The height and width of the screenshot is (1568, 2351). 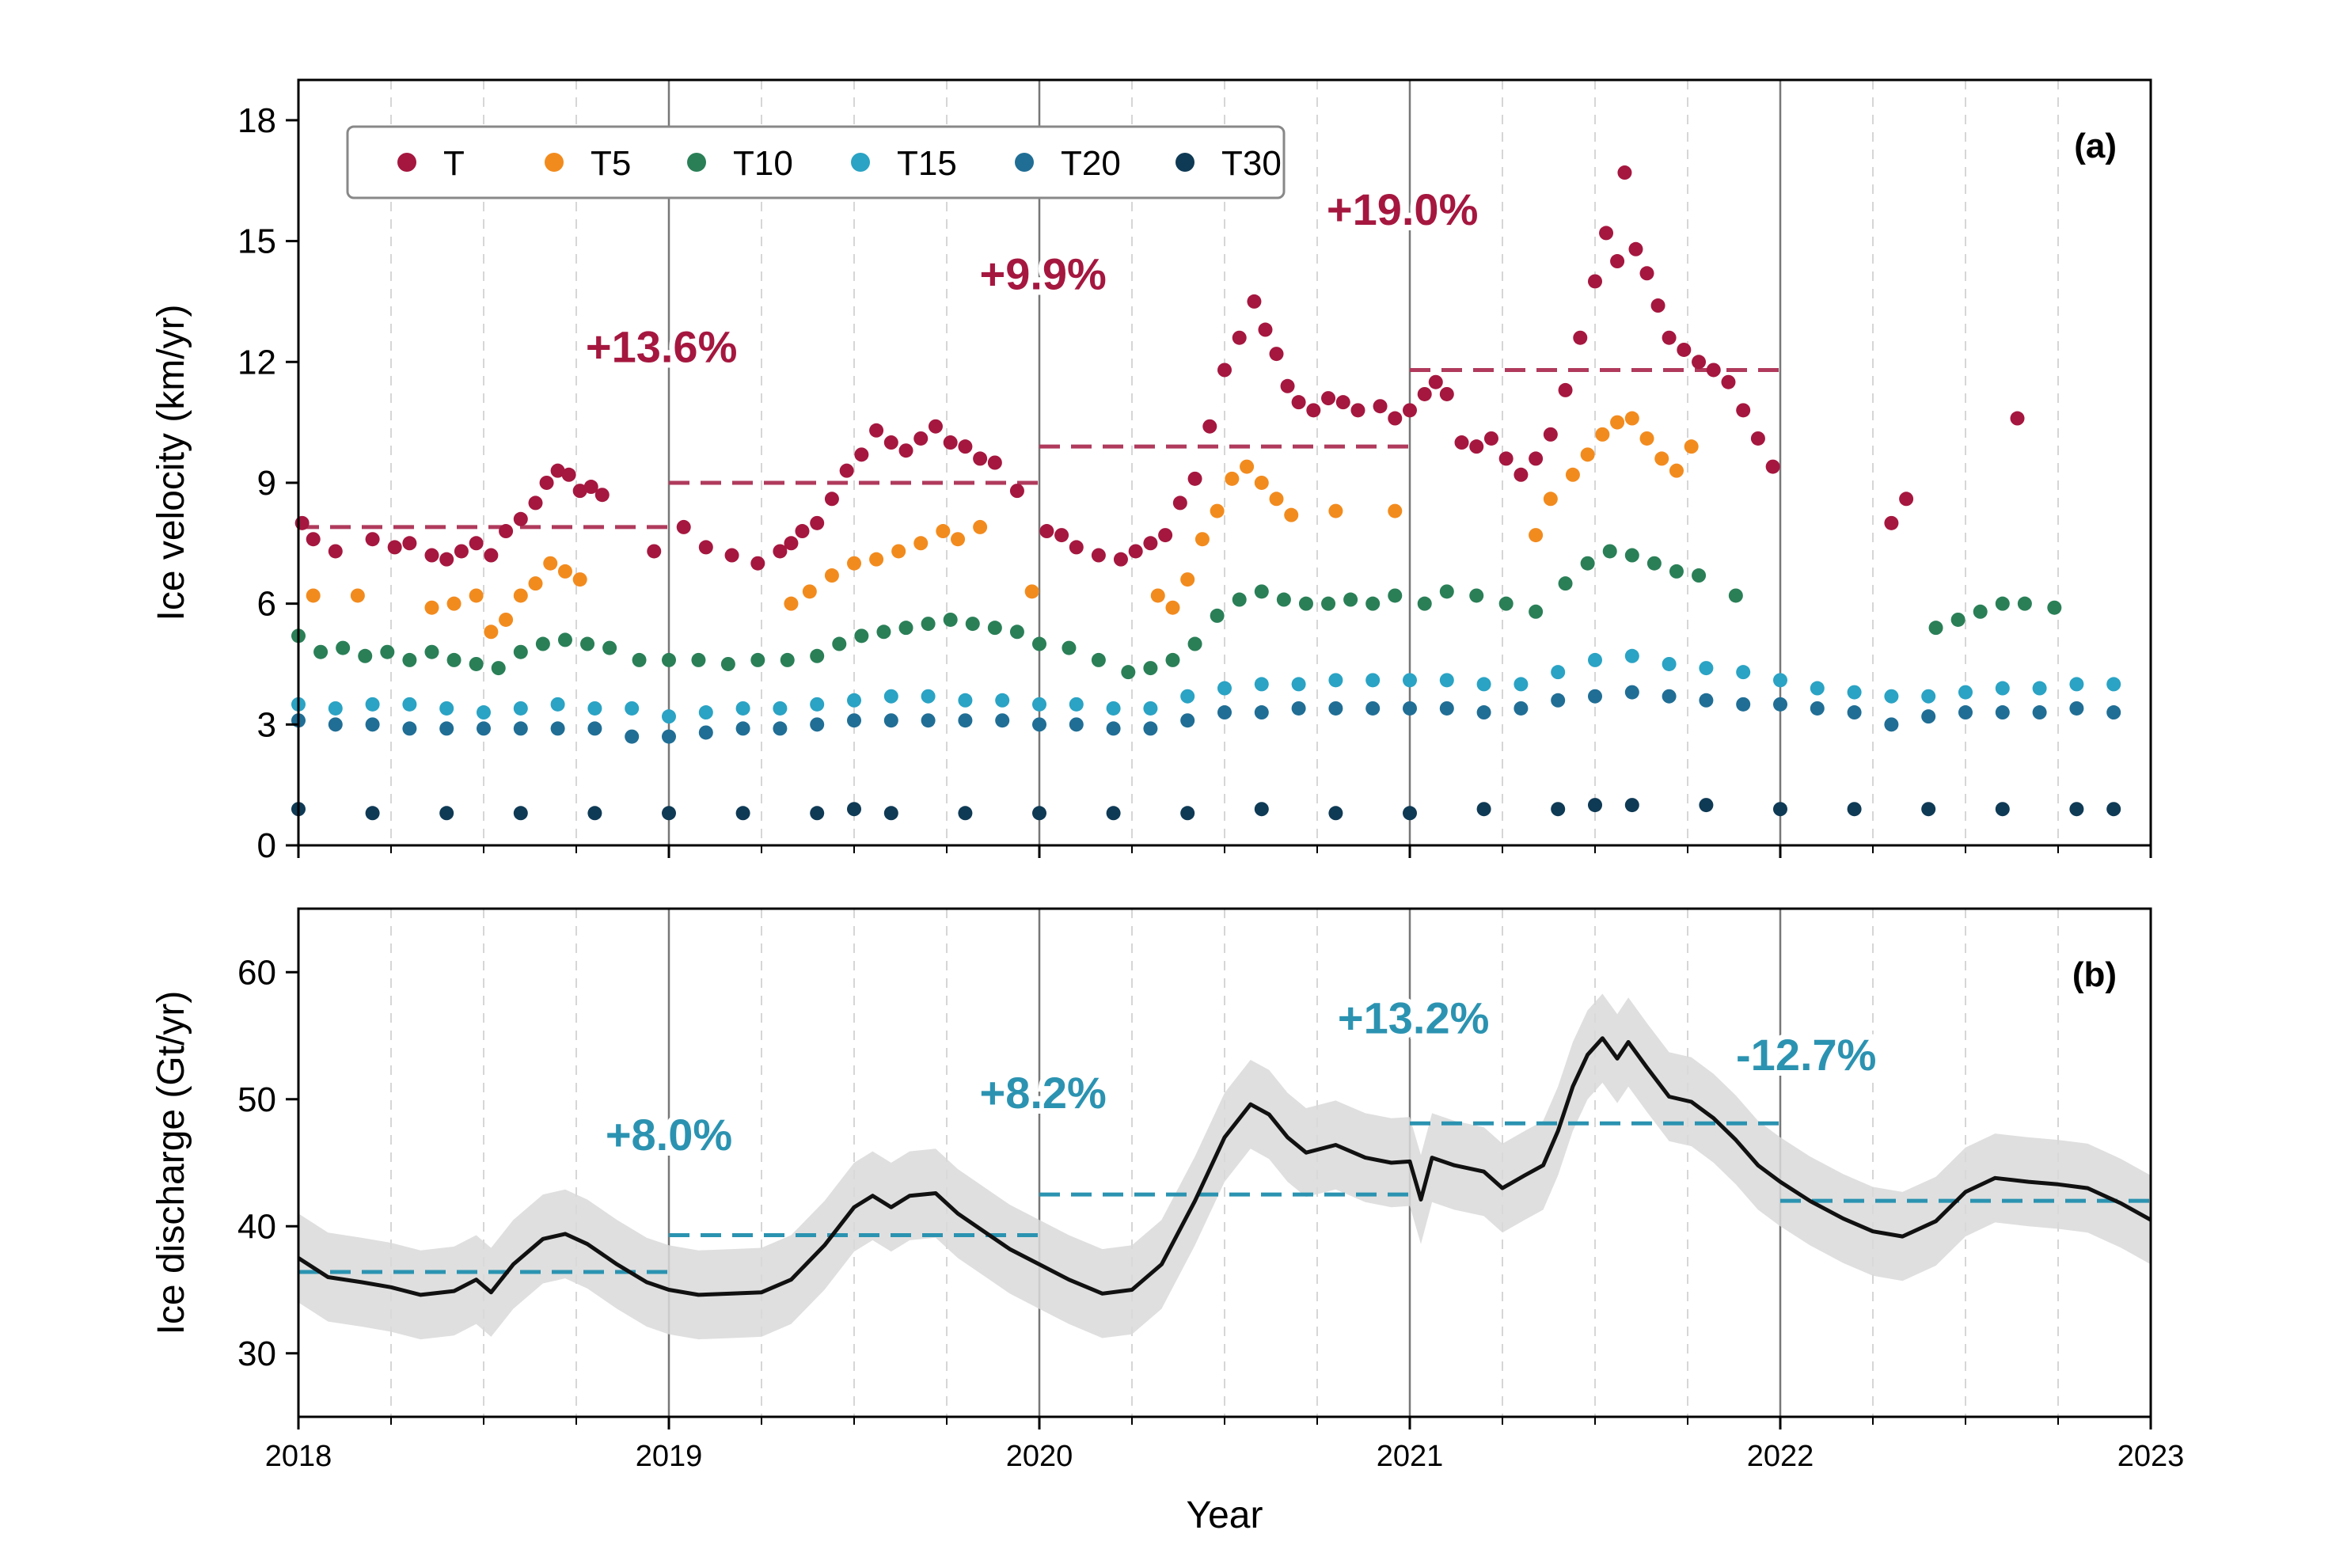 What do you see at coordinates (256, 362) in the screenshot?
I see `y-tick-label: 12` at bounding box center [256, 362].